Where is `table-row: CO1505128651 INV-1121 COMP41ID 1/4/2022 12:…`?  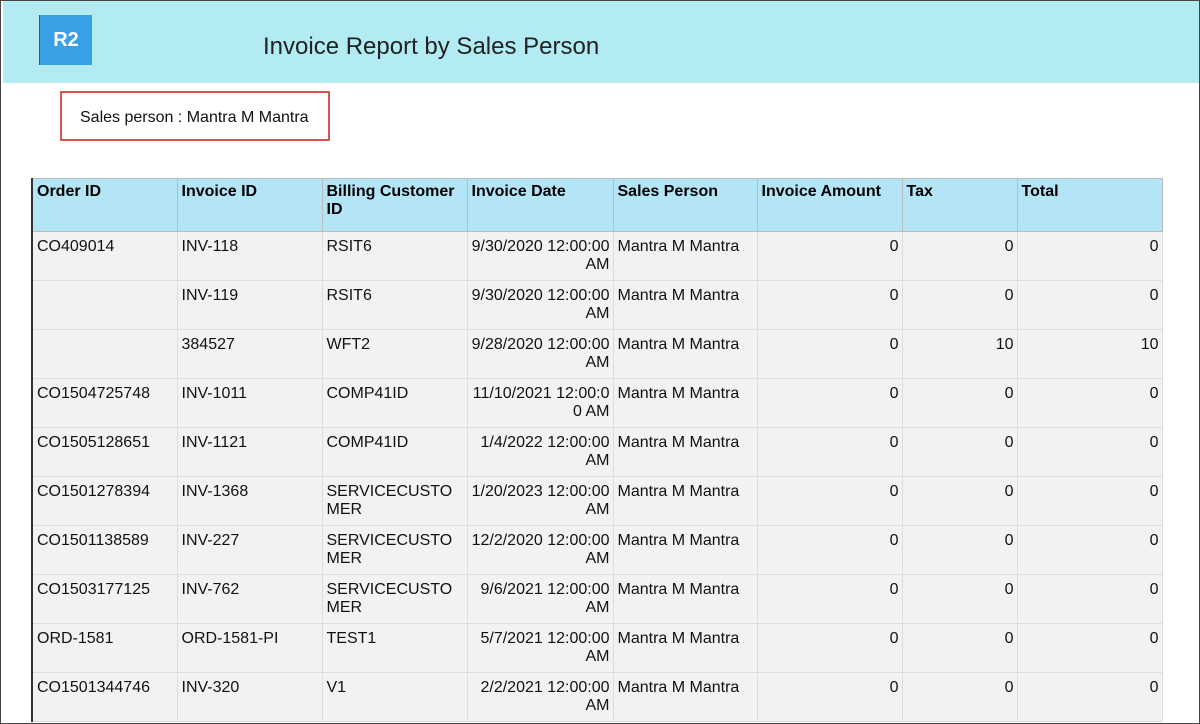 table-row: CO1505128651 INV-1121 COMP41ID 1/4/2022 12:… is located at coordinates (597, 452).